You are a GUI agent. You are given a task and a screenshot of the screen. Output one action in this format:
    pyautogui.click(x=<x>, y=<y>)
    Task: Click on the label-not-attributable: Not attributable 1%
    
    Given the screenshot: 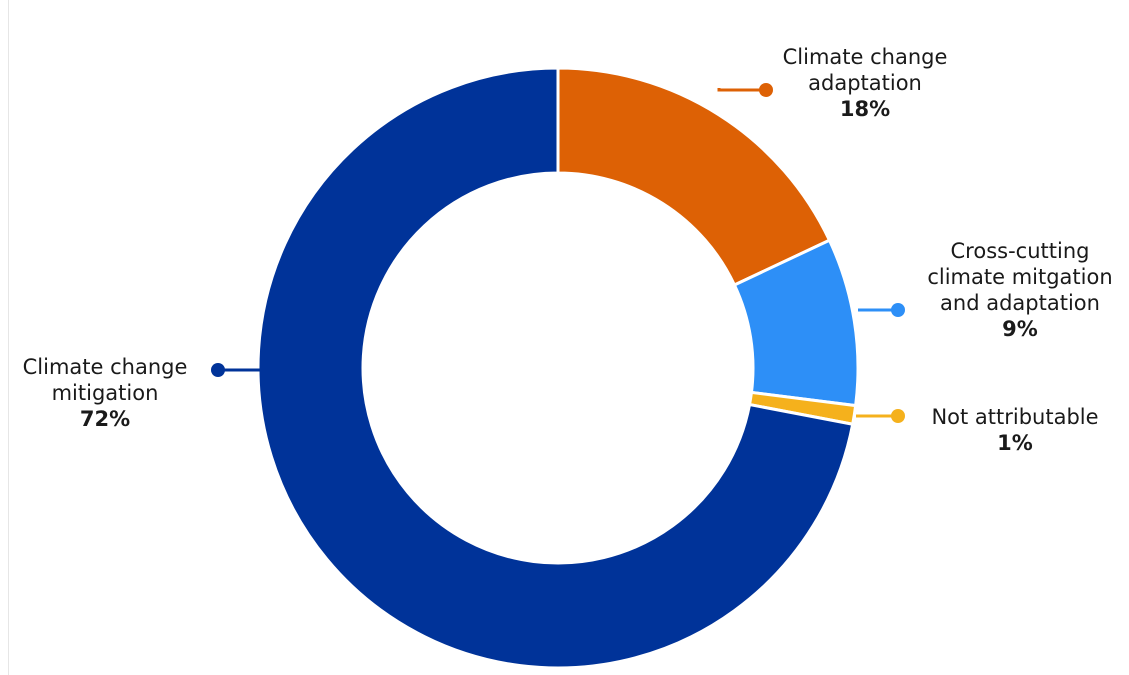 What is the action you would take?
    pyautogui.click(x=1015, y=430)
    